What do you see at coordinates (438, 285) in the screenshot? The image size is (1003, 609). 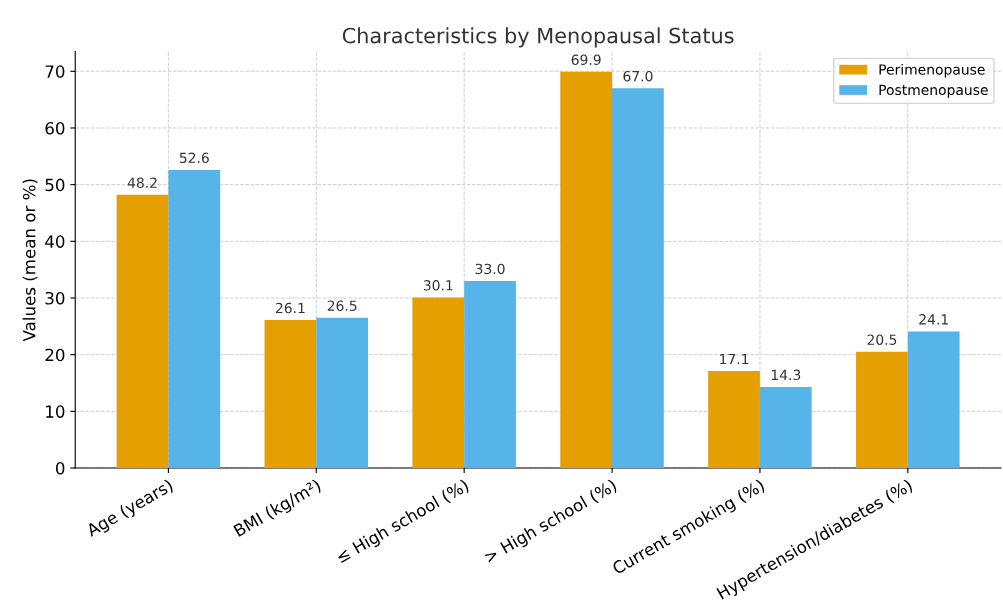 I see `data-label: 30.1` at bounding box center [438, 285].